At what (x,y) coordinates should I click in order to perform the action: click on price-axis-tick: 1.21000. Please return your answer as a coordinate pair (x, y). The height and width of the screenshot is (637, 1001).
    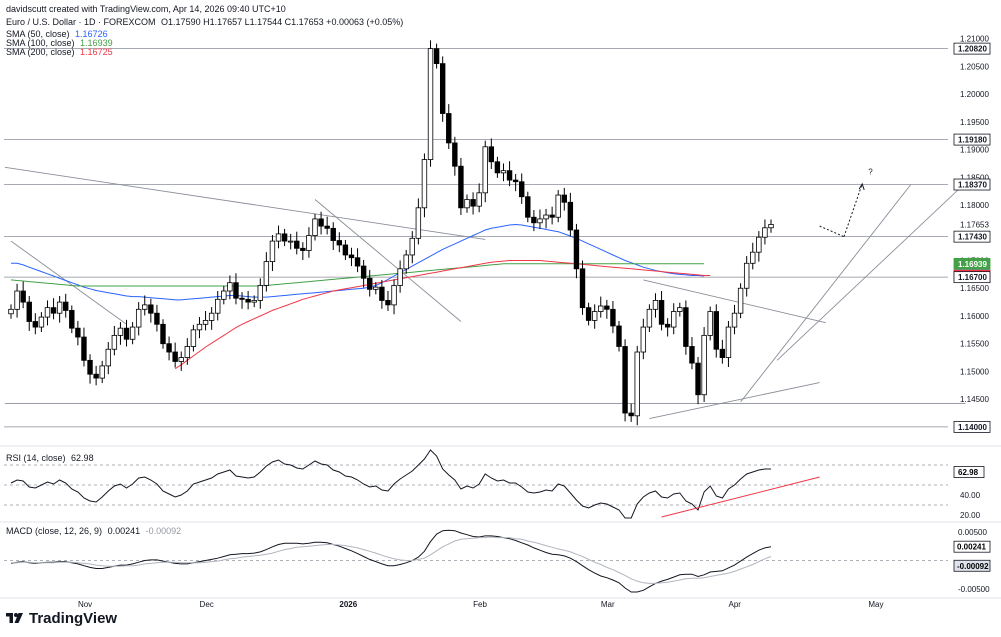
    Looking at the image, I should click on (974, 39).